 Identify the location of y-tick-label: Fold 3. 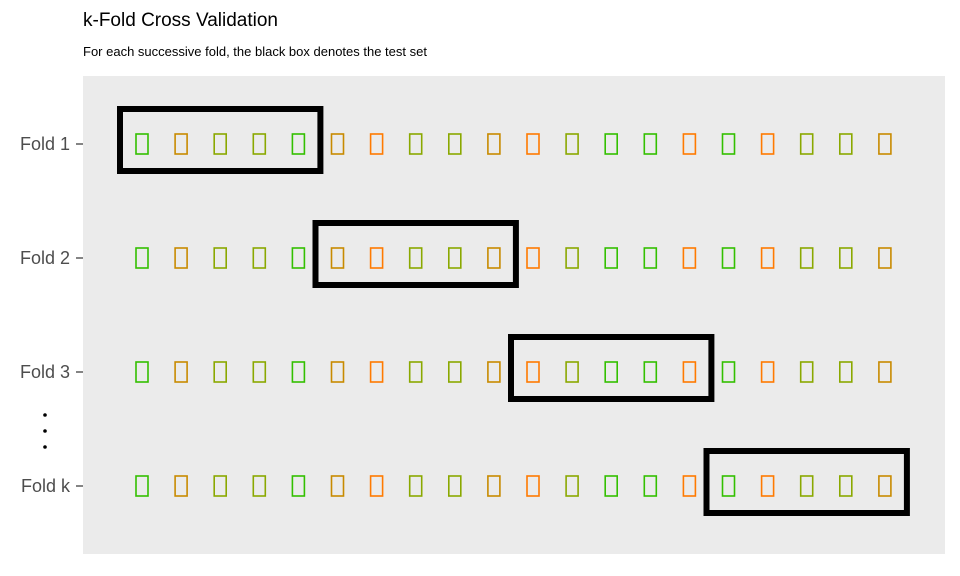
(45, 372).